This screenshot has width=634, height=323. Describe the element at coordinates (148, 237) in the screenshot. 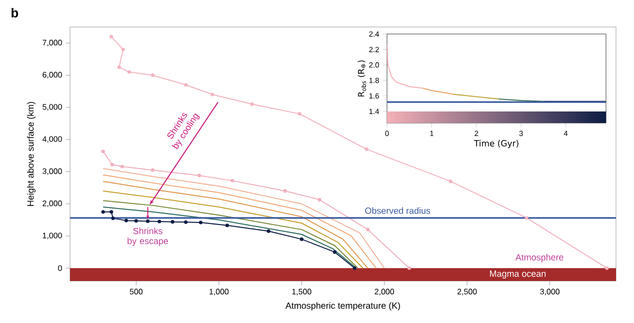

I see `annotation: Shrinks by escape` at that location.